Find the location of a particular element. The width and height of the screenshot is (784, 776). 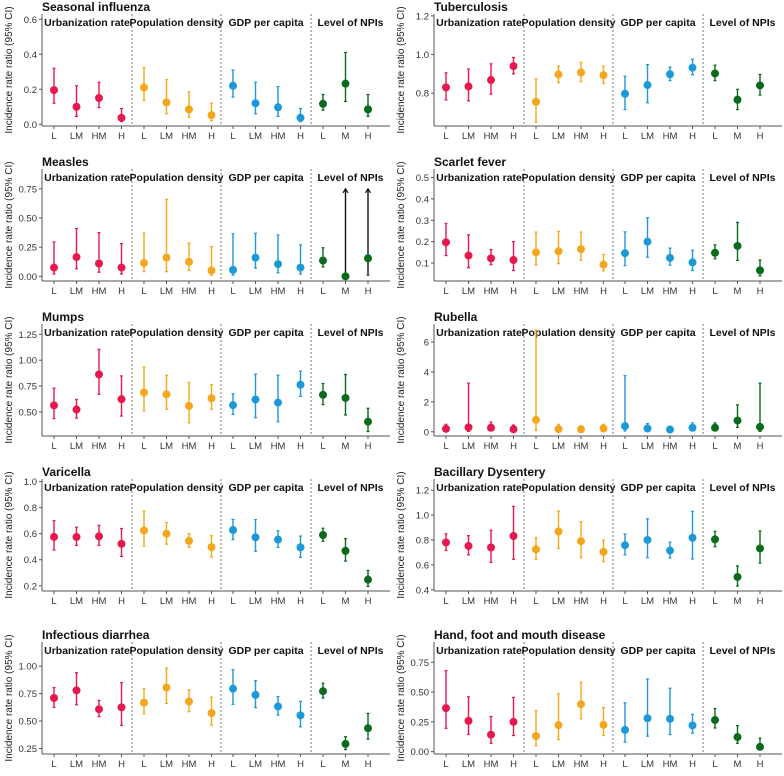

y-tick-label: 1.0 is located at coordinates (422, 55).